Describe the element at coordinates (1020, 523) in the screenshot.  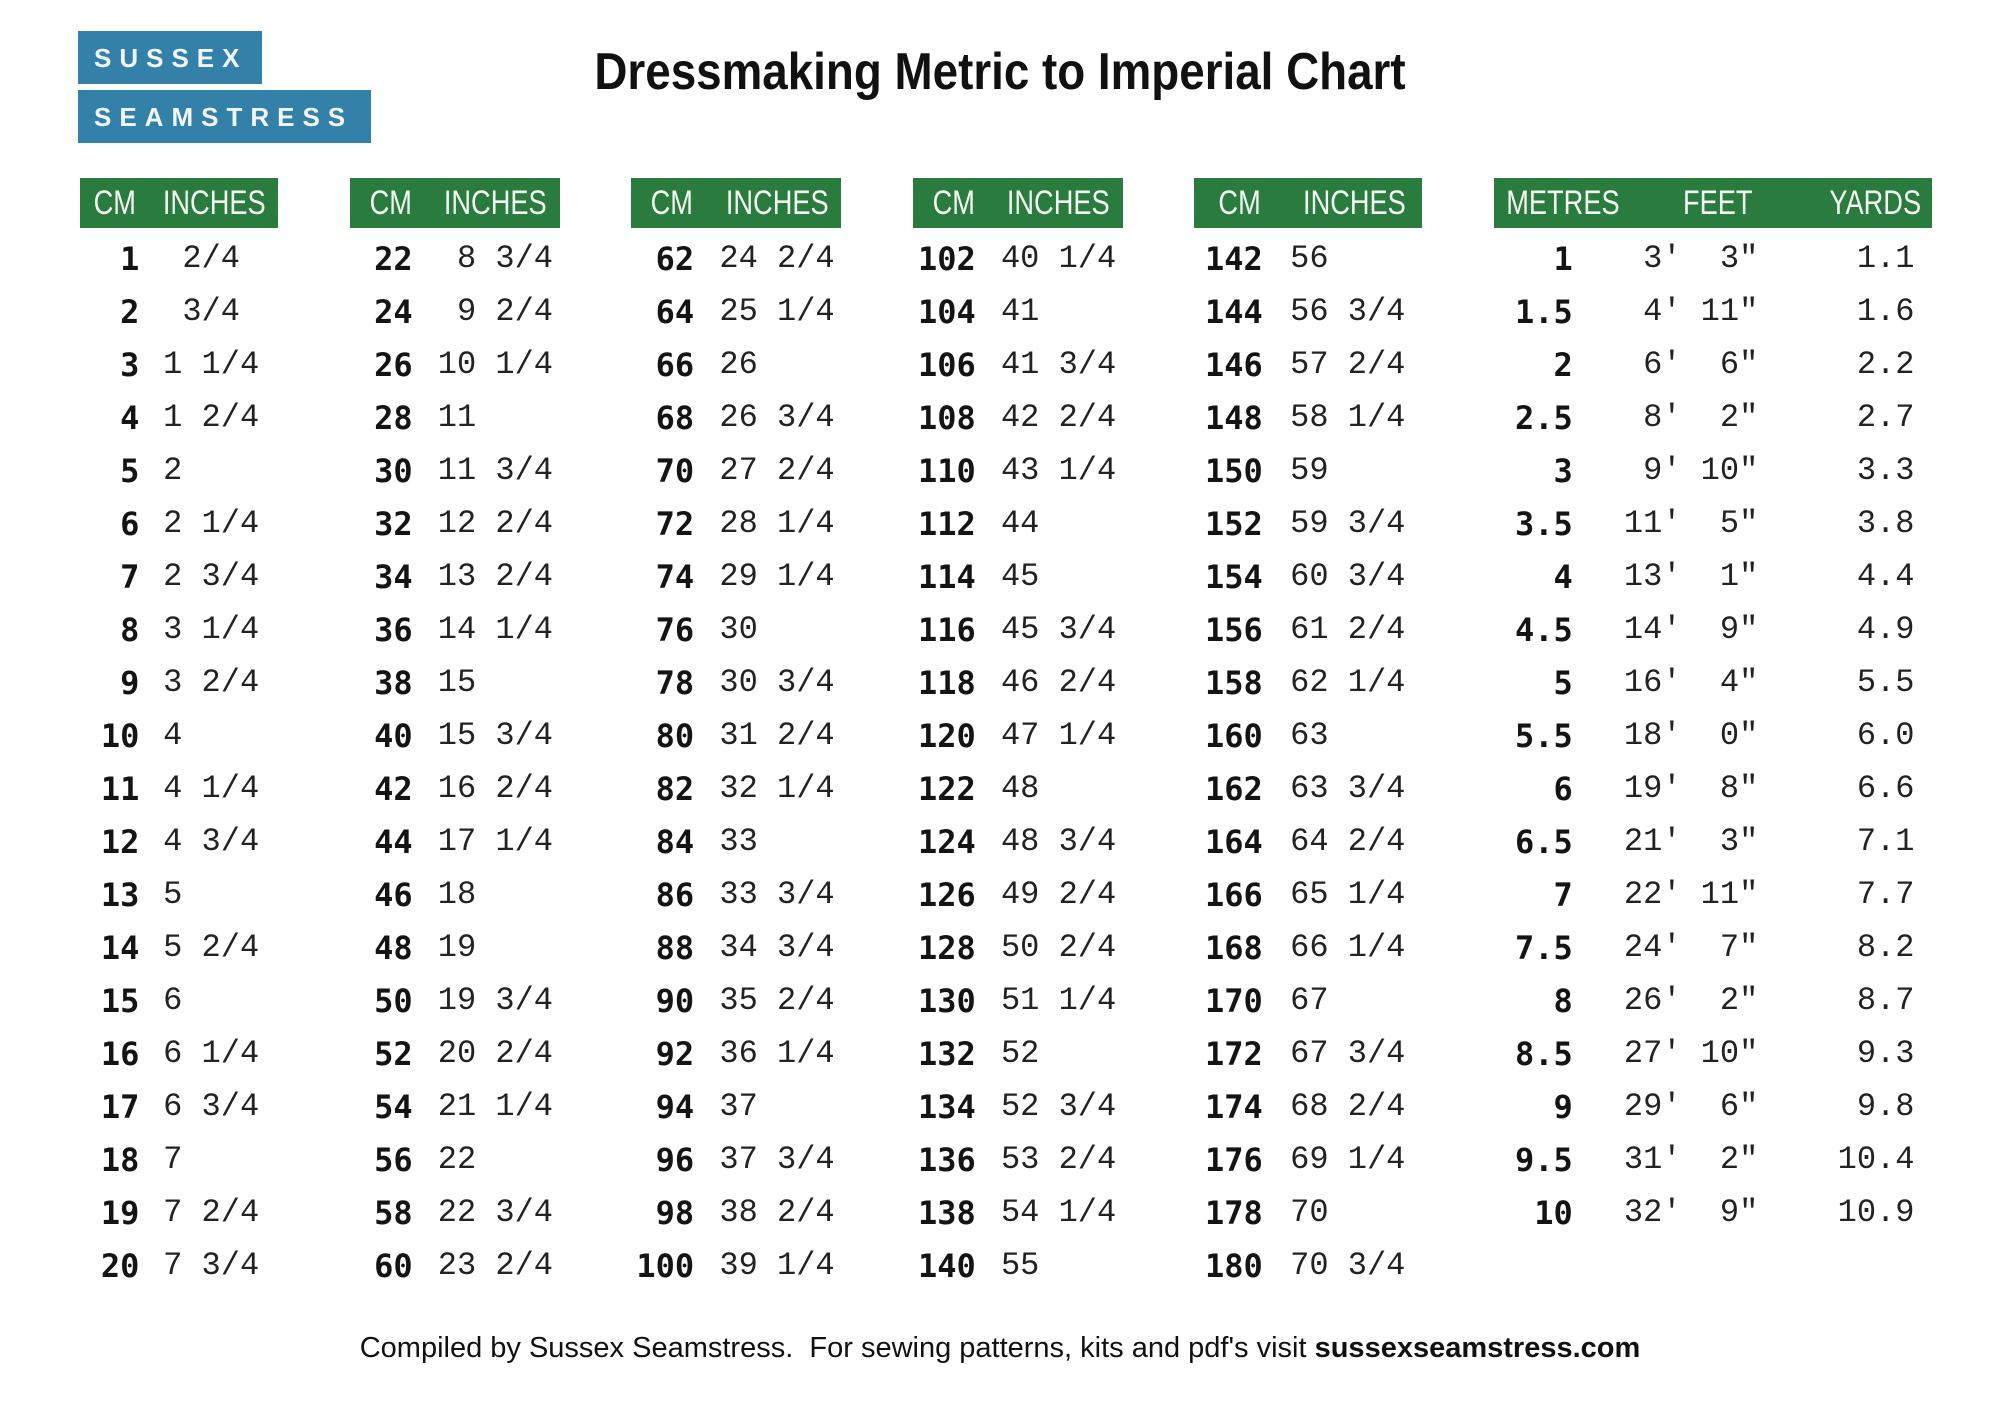
I see `inches-value: 44` at that location.